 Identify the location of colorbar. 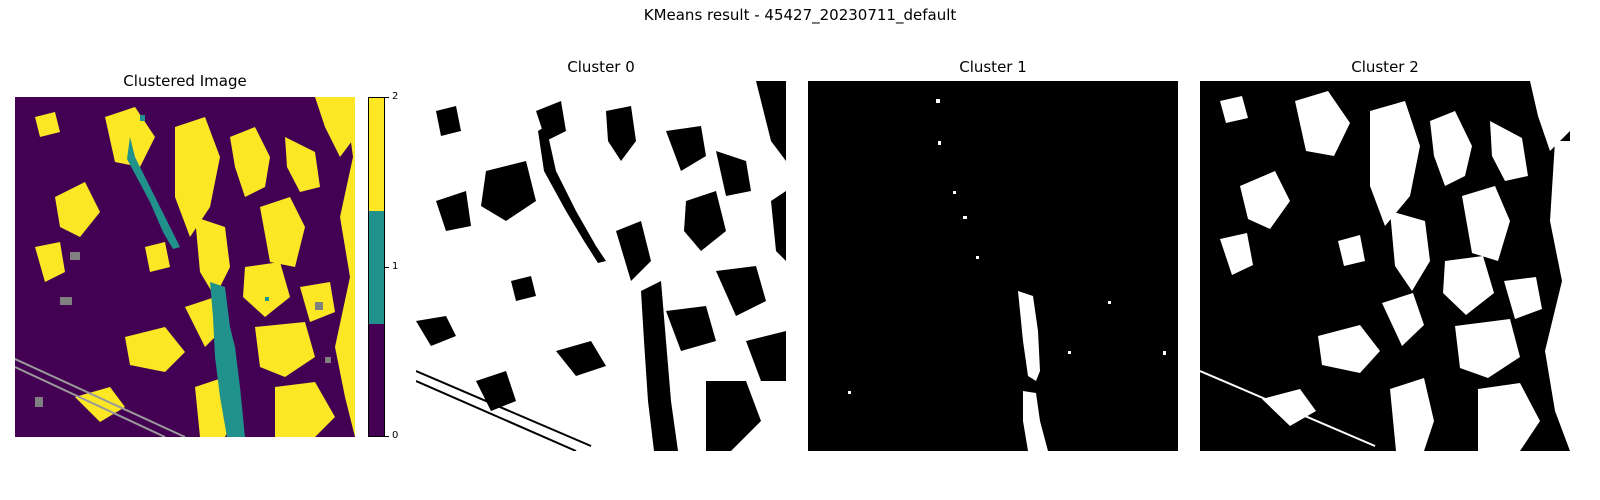
(376, 267).